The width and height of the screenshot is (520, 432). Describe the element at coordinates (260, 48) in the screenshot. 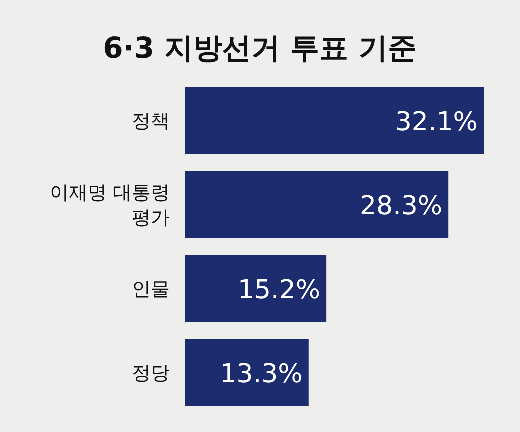

I see `chart-title: 6·3 지방선거 투표 기준` at that location.